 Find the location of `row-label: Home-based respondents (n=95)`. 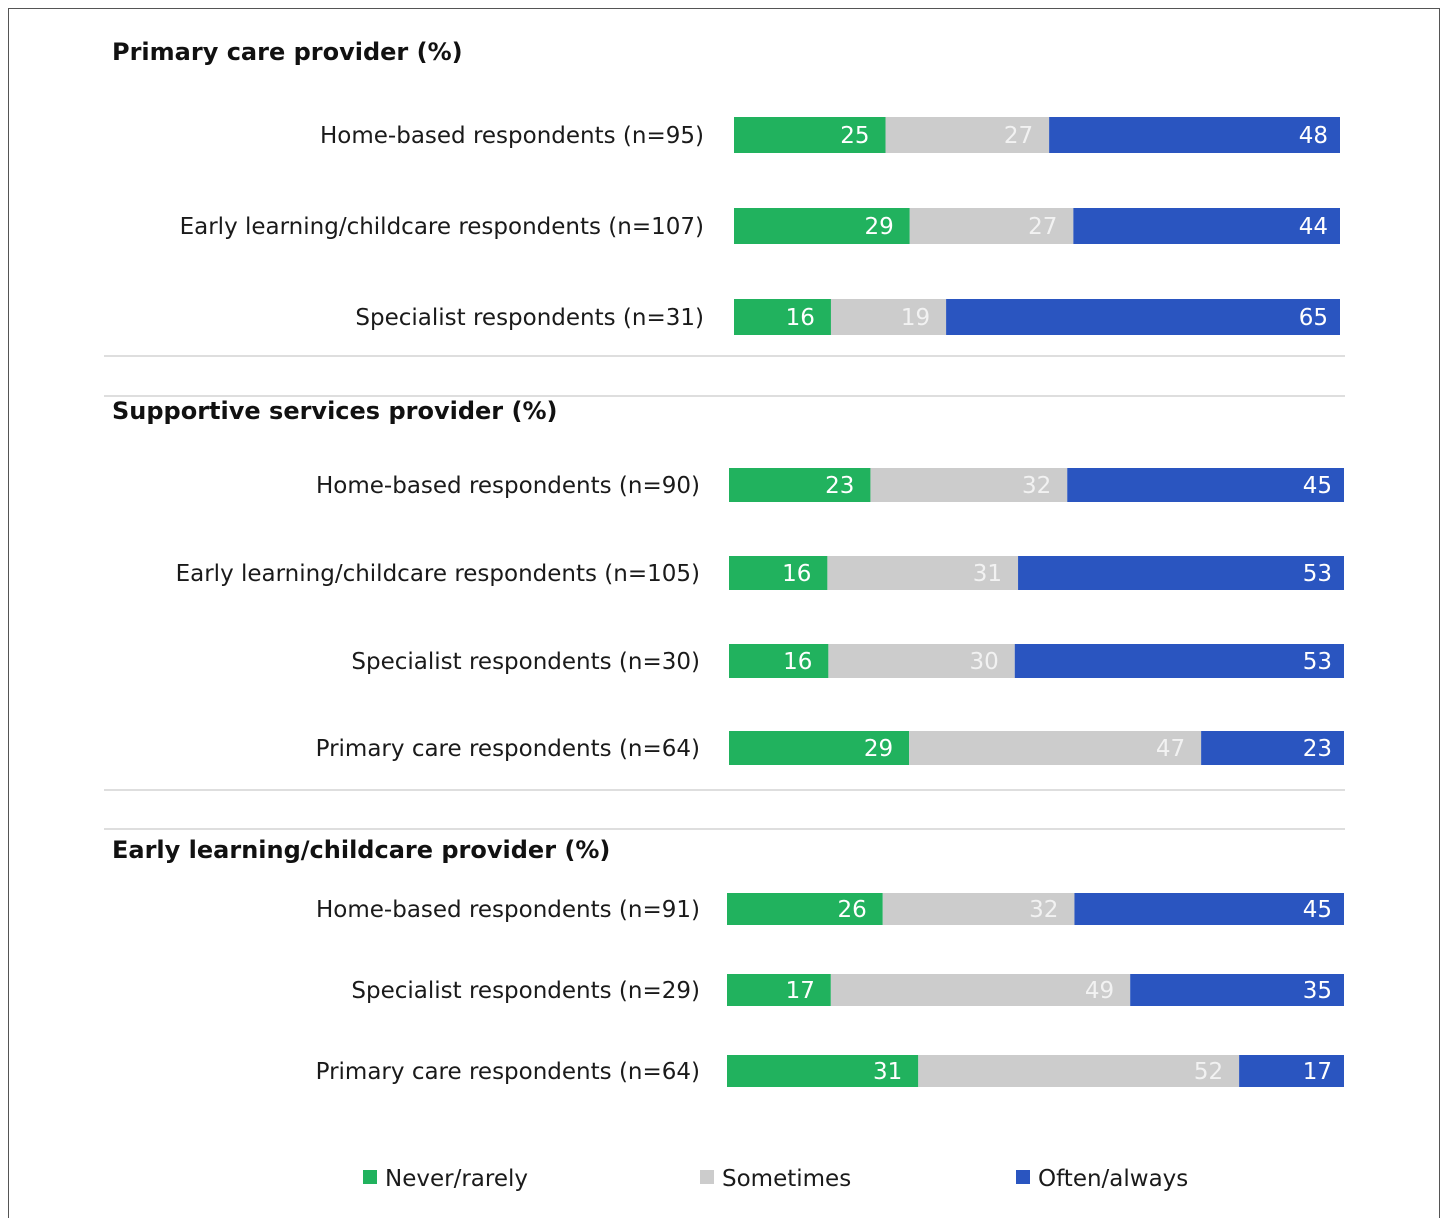

row-label: Home-based respondents (n=95) is located at coordinates (512, 136).